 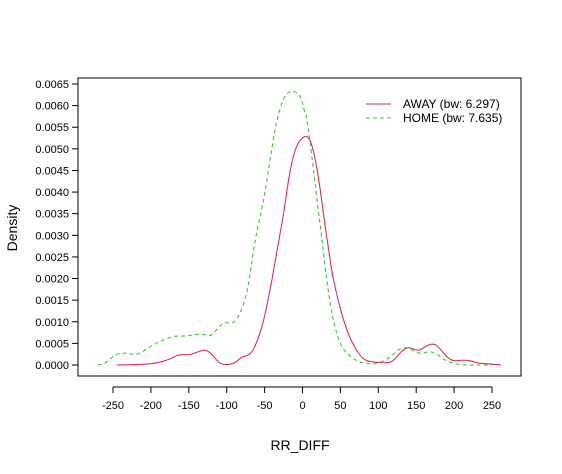 What do you see at coordinates (451, 104) in the screenshot?
I see `legend-label-away: AWAY (bw: 6.297)` at bounding box center [451, 104].